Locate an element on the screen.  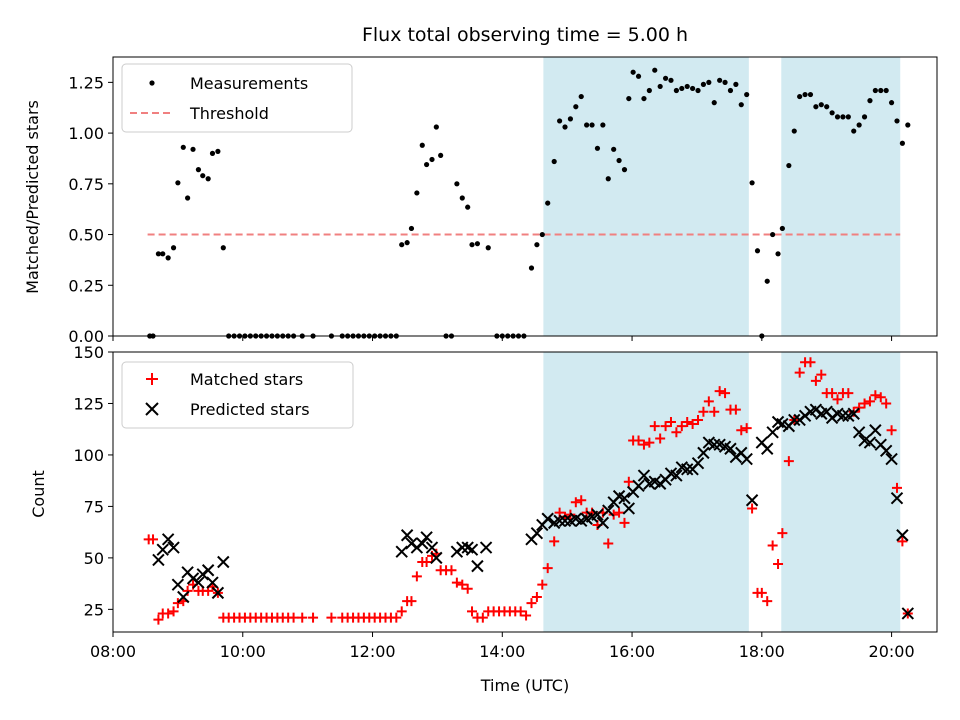
y-tick-label: 100 is located at coordinates (88, 455).